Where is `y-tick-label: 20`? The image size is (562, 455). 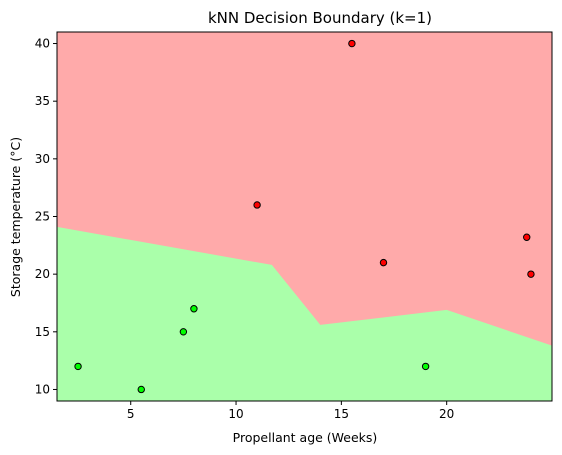
y-tick-label: 20 is located at coordinates (42, 274).